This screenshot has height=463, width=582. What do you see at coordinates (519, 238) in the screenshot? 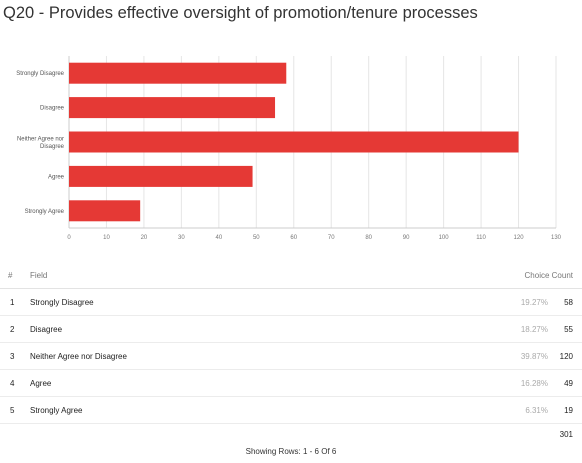
I see `x-tick-label: 120` at bounding box center [519, 238].